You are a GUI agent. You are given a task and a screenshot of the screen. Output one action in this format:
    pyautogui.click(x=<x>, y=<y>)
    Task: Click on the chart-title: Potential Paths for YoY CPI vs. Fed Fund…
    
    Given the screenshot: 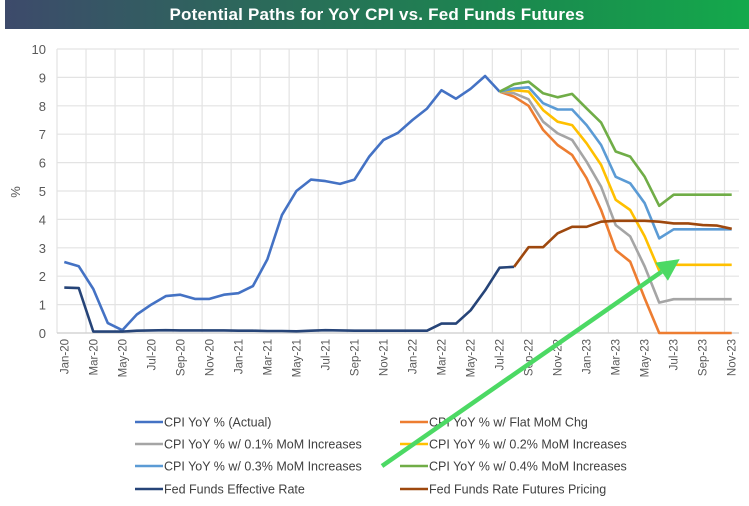 What is the action you would take?
    pyautogui.click(x=377, y=14)
    